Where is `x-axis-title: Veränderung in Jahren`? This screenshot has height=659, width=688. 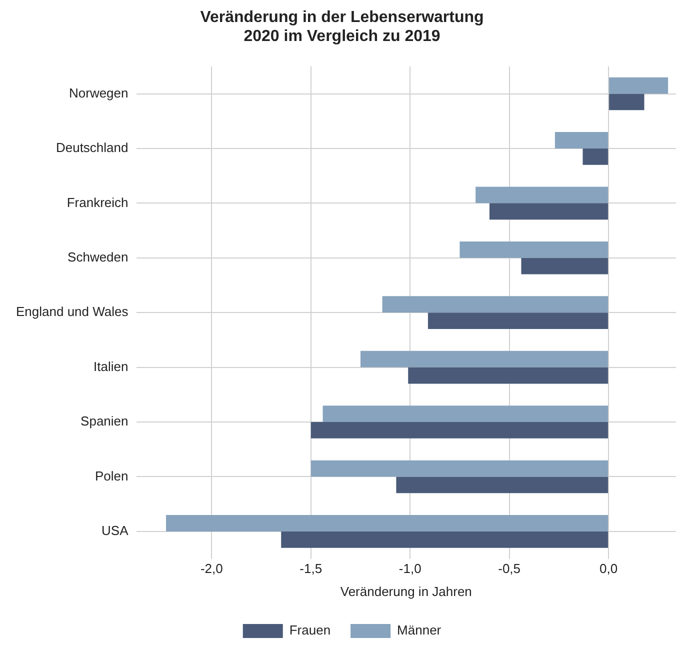 x-axis-title: Veränderung in Jahren is located at coordinates (406, 591).